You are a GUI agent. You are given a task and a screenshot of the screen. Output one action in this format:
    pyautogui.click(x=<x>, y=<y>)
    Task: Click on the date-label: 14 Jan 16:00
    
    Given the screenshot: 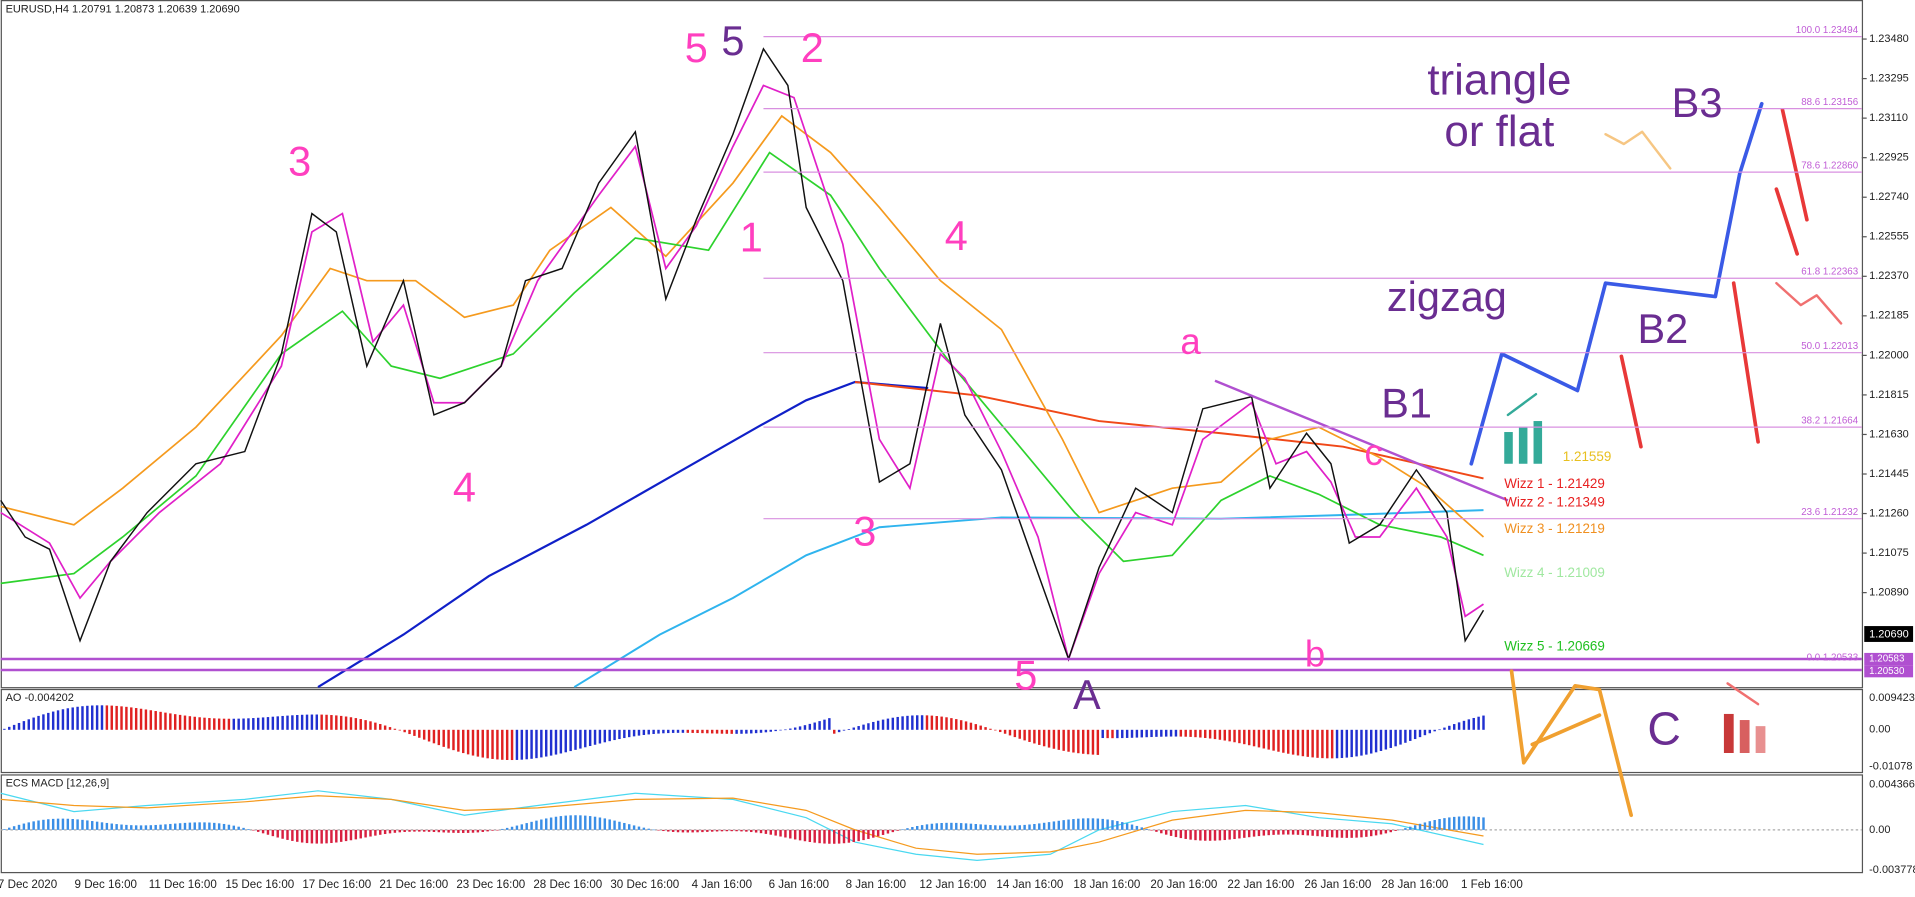 What is the action you would take?
    pyautogui.click(x=1029, y=885)
    